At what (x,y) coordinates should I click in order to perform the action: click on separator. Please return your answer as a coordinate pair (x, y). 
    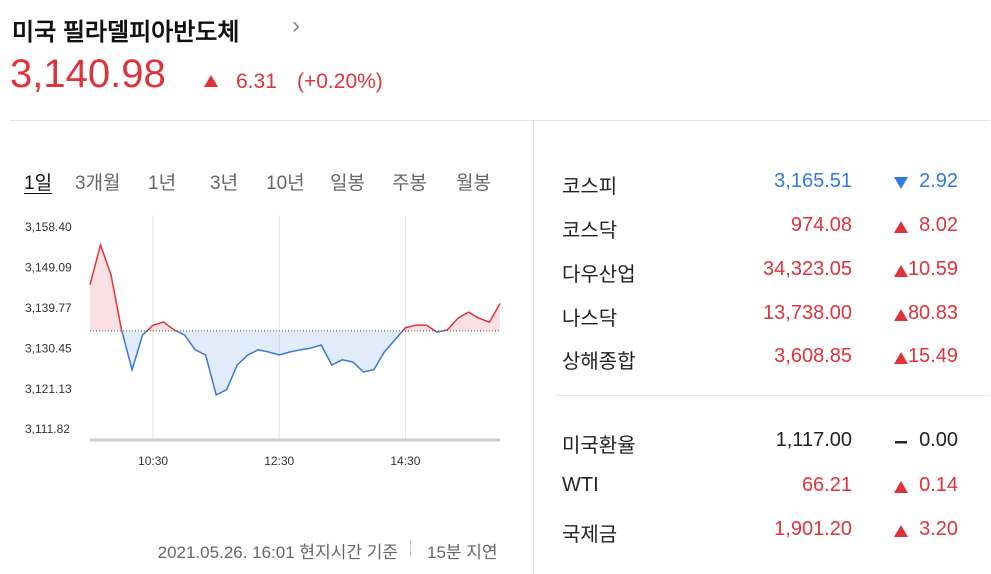
    Looking at the image, I should click on (410, 548).